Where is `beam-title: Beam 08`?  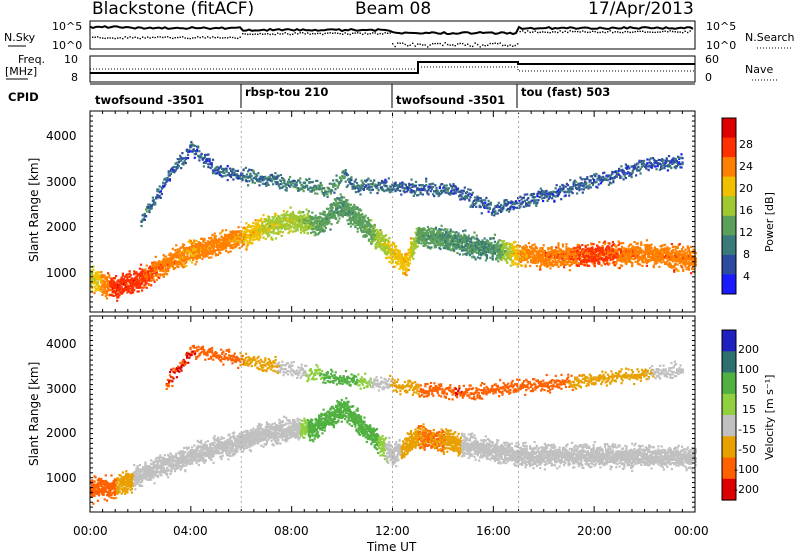 beam-title: Beam 08 is located at coordinates (393, 9).